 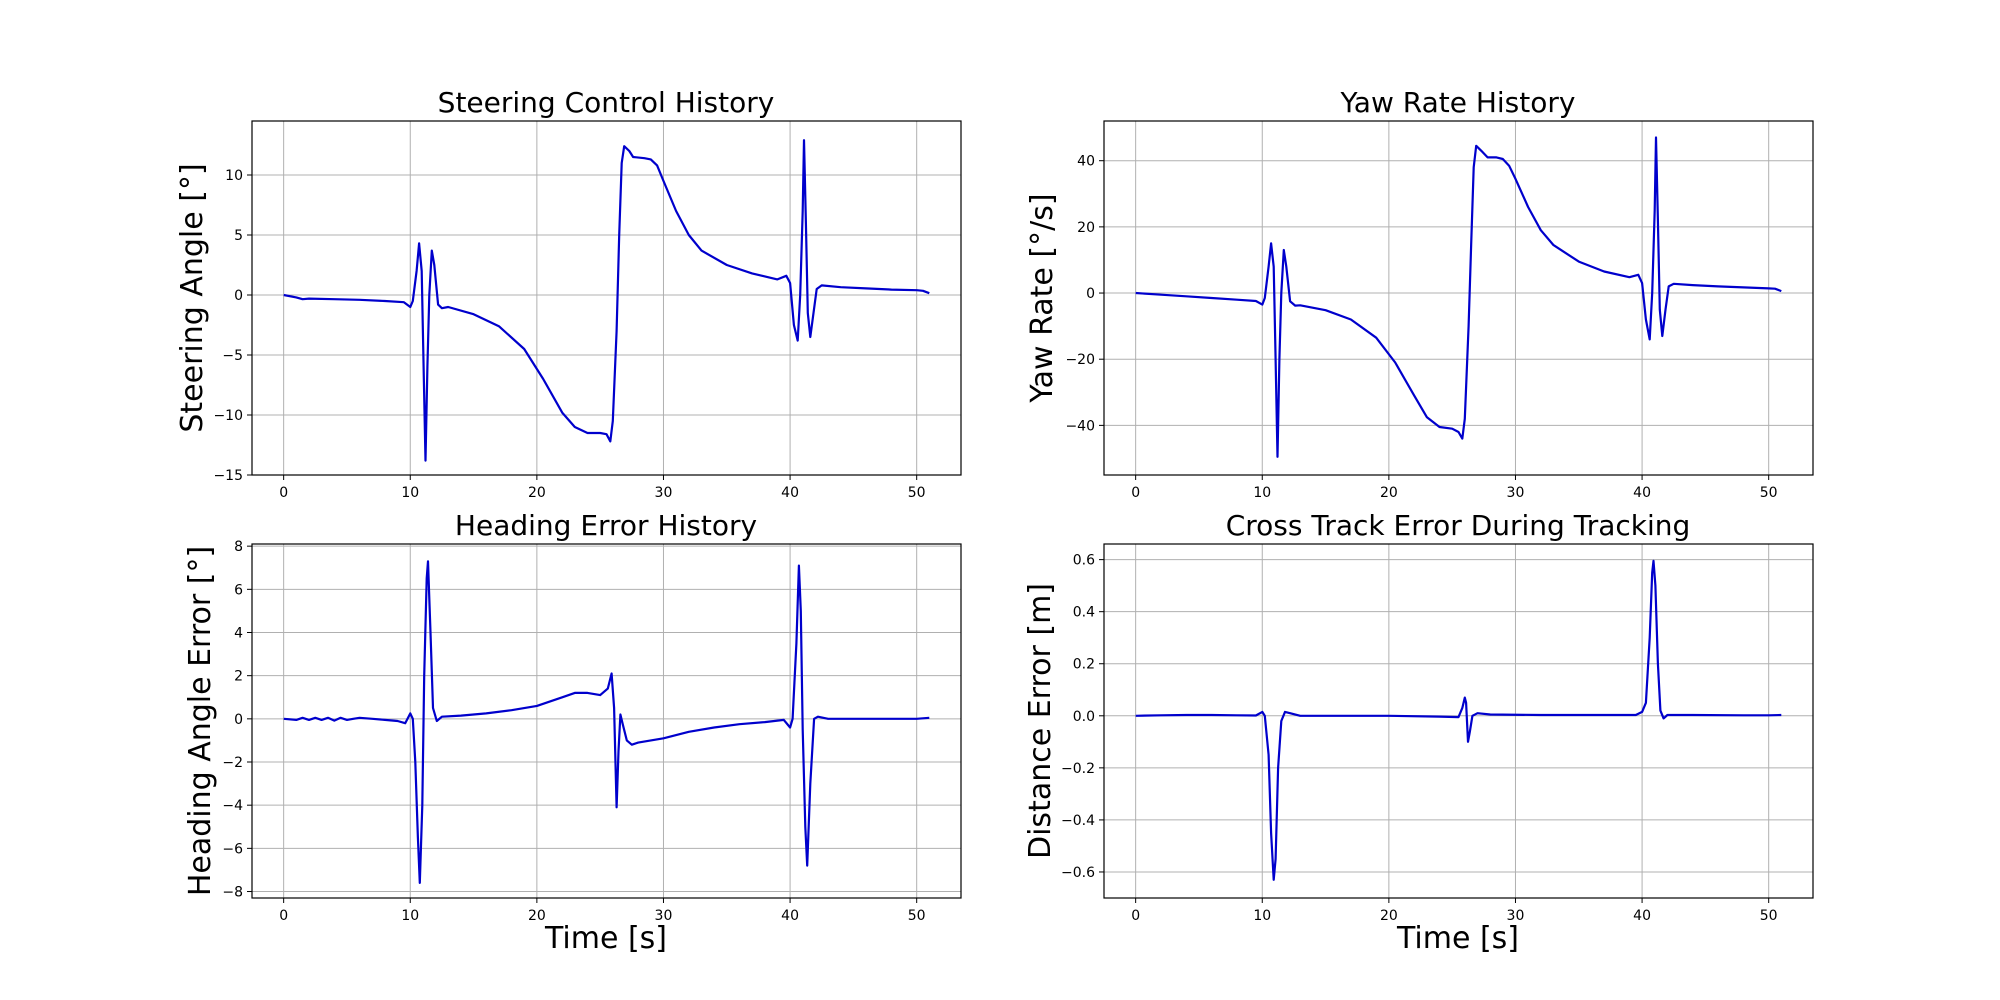 I want to click on steering-x-tick-label-1: 10, so click(x=410, y=493).